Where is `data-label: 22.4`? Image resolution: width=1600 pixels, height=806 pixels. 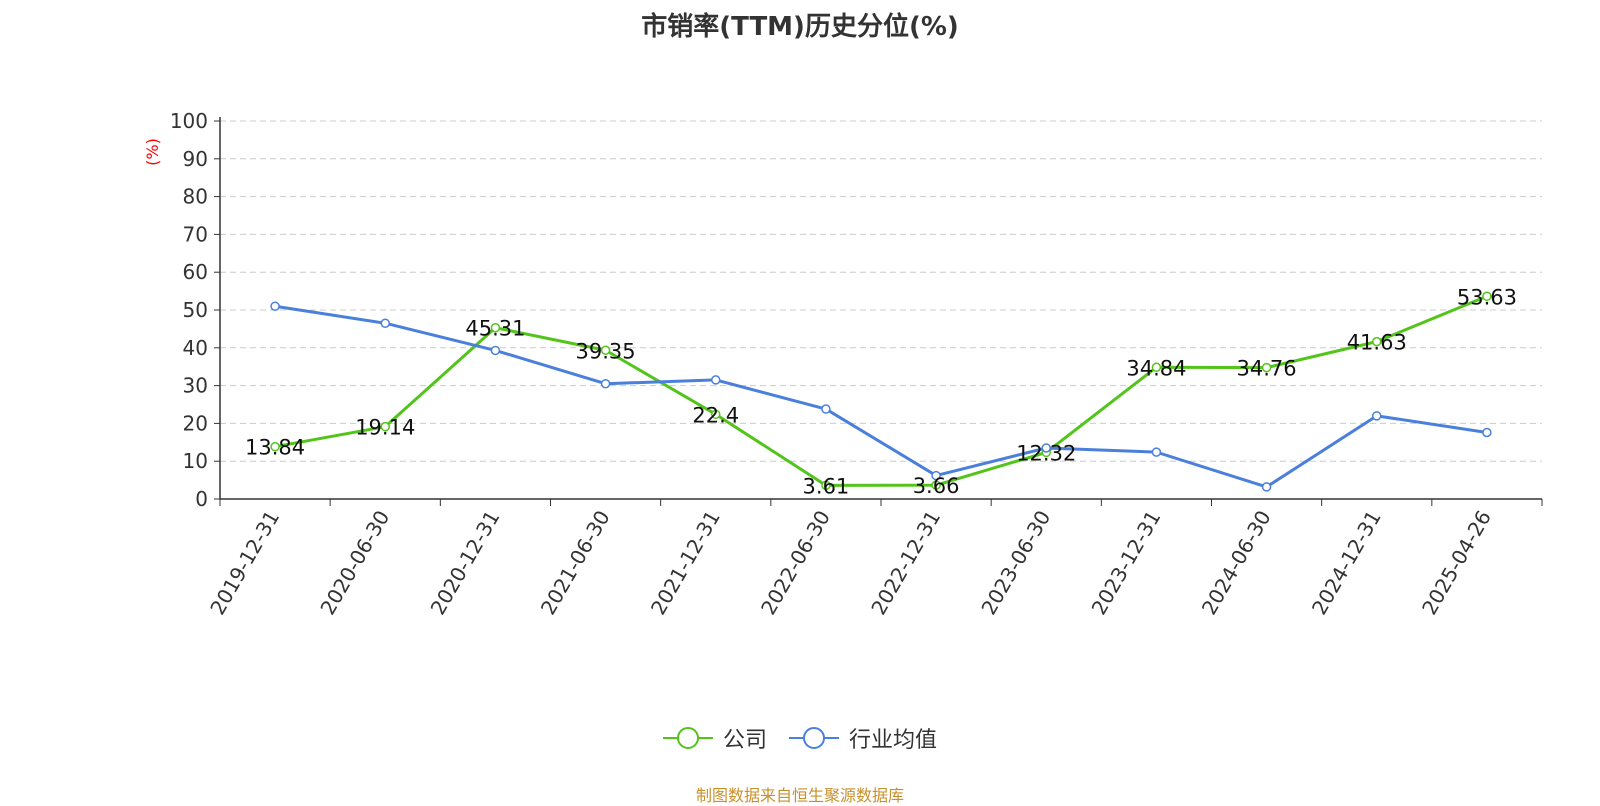
data-label: 22.4 is located at coordinates (715, 415).